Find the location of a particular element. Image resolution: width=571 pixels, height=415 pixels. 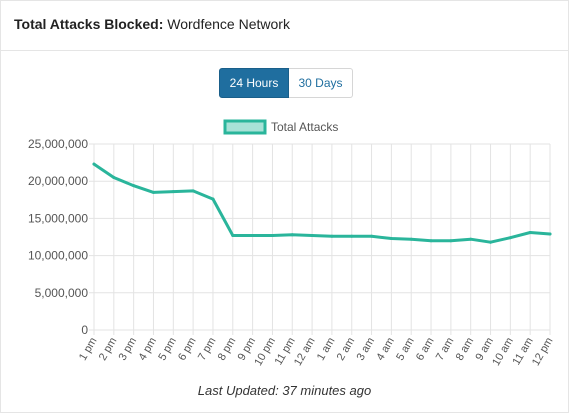

x-tick-label: 3 pm is located at coordinates (128, 349).